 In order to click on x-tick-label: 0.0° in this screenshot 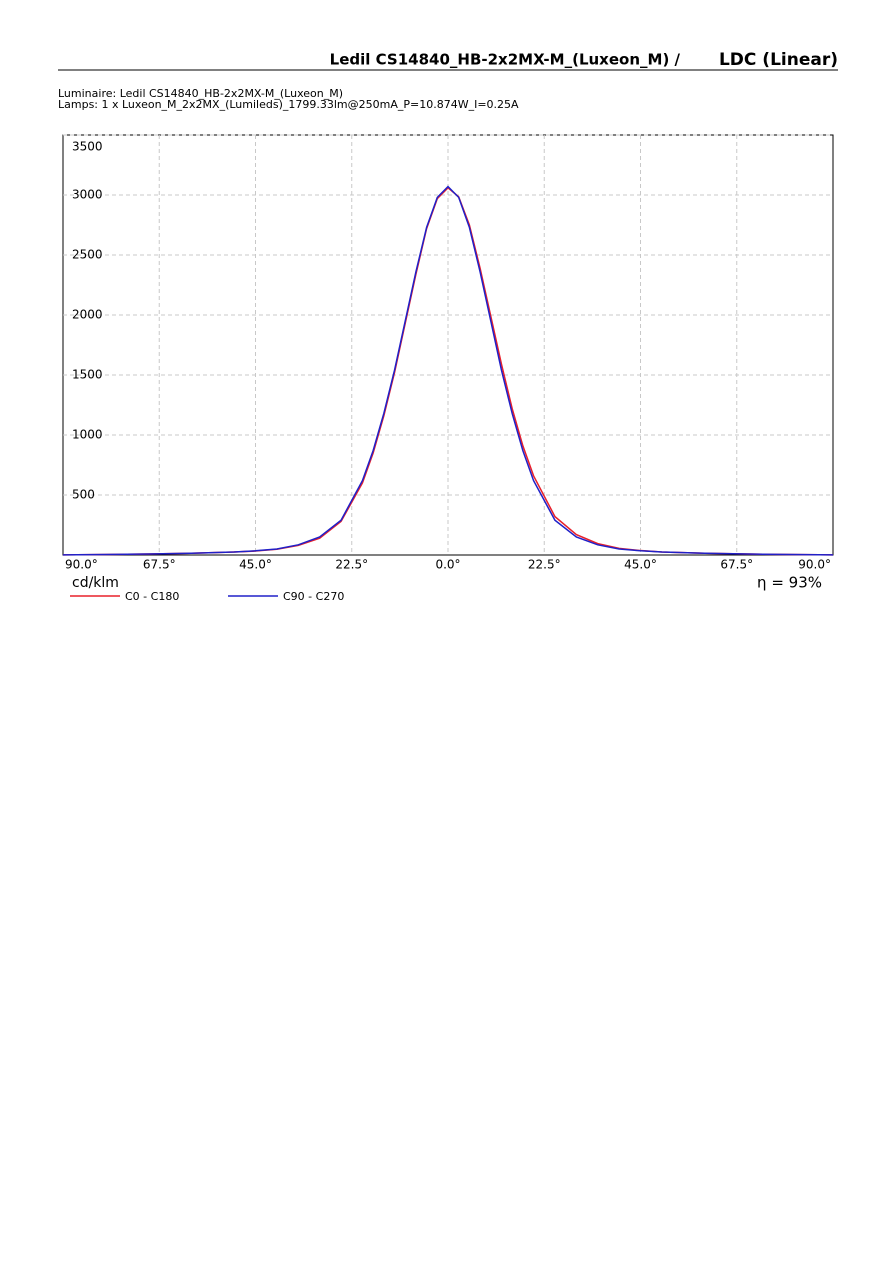, I will do `click(447, 565)`.